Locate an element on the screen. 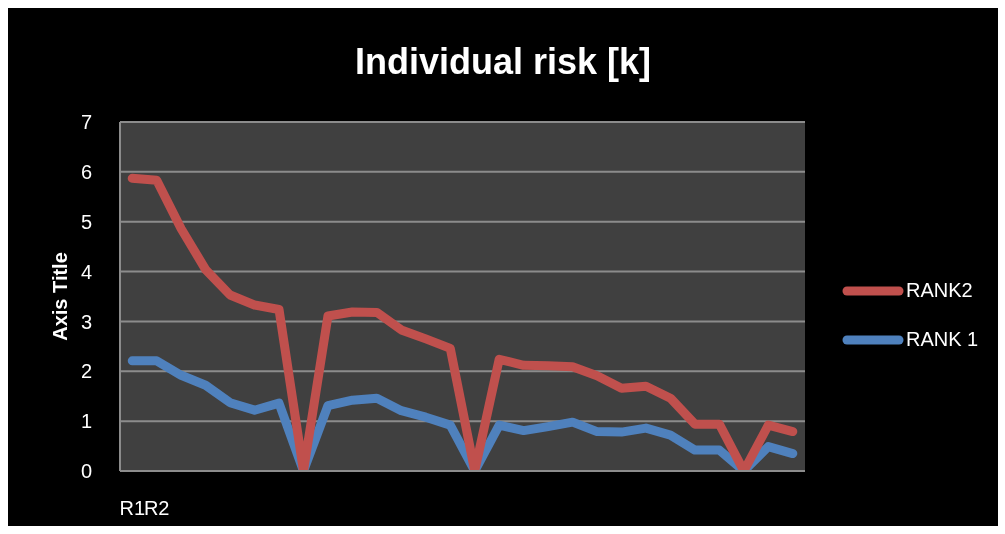 Image resolution: width=1005 pixels, height=534 pixels. x-tick-label: R1 is located at coordinates (132, 508).